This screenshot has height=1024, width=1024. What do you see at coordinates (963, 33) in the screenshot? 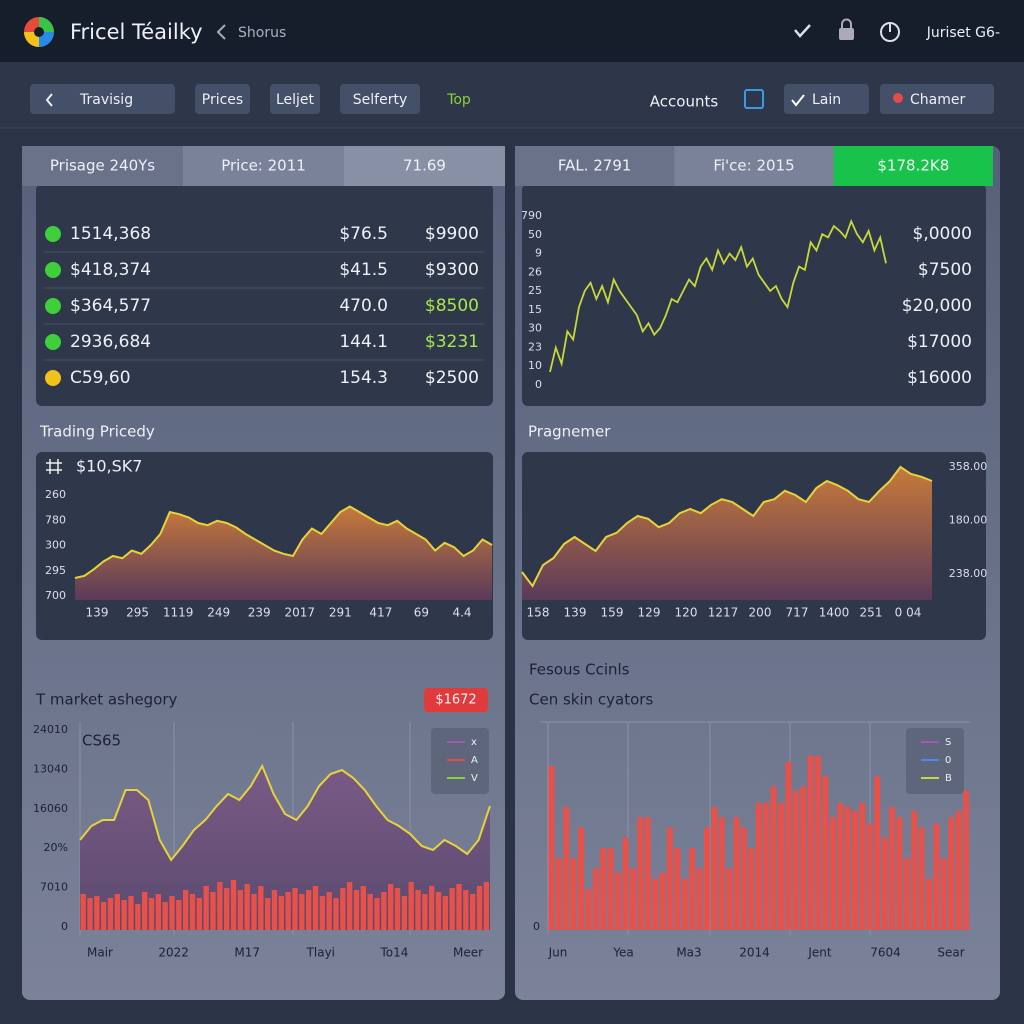
I see `user-name: Juriset G6-` at bounding box center [963, 33].